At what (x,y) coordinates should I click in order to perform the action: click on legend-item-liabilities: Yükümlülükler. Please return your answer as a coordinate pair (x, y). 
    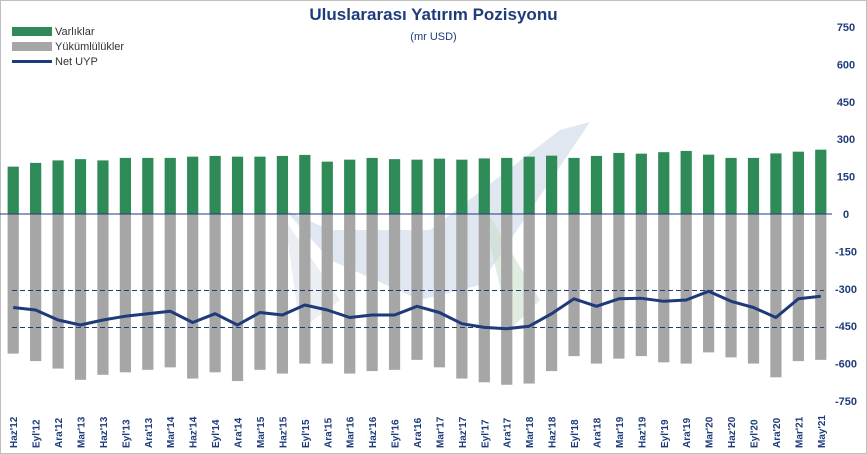
    Looking at the image, I should click on (68, 46).